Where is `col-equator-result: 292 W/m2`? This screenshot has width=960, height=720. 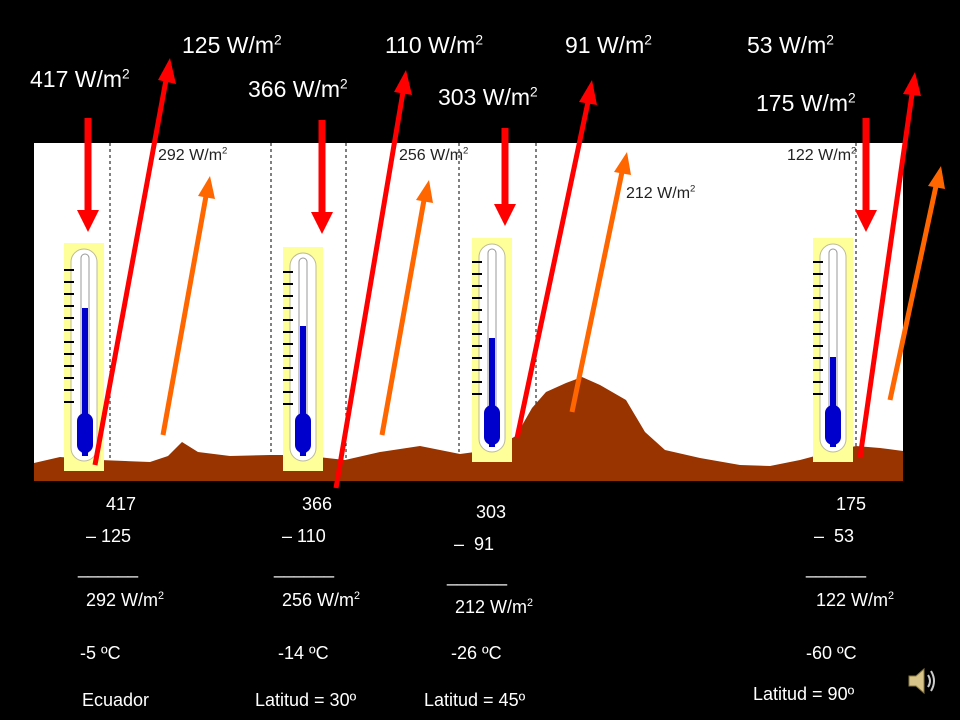 col-equator-result: 292 W/m2 is located at coordinates (125, 600).